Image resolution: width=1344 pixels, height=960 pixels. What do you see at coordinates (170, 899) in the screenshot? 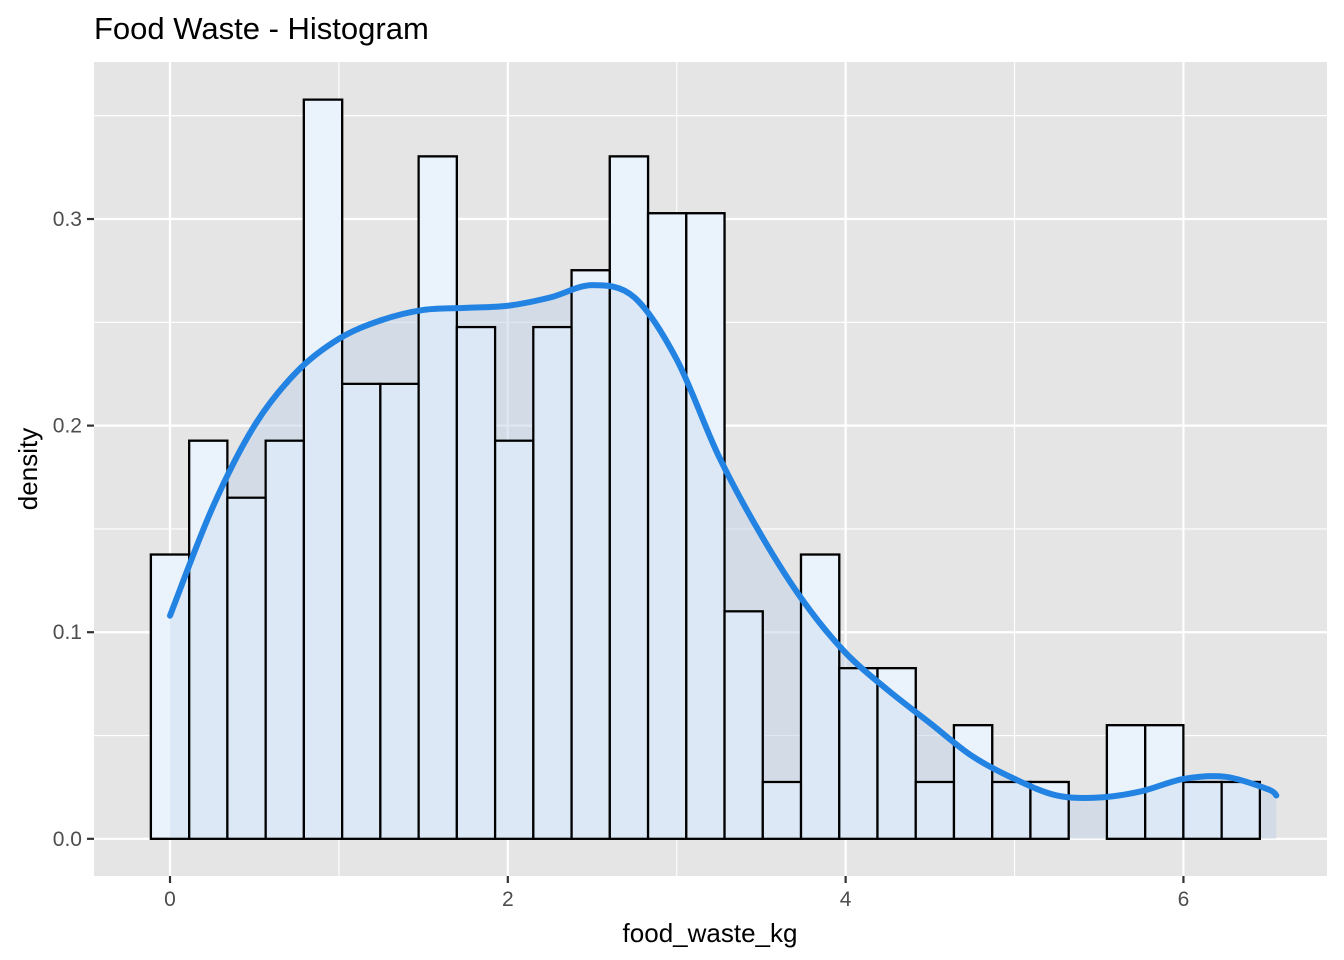
I see `x-tick-label: 0` at bounding box center [170, 899].